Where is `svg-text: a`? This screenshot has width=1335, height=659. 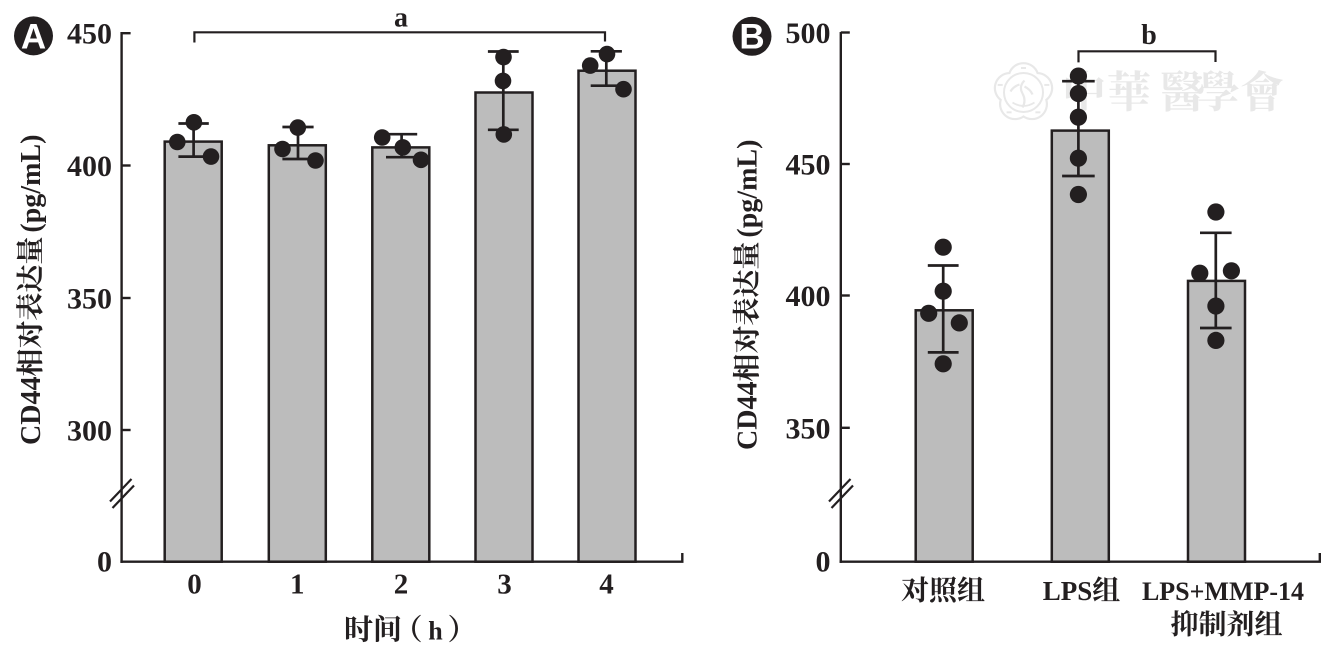 svg-text: a is located at coordinates (401, 17).